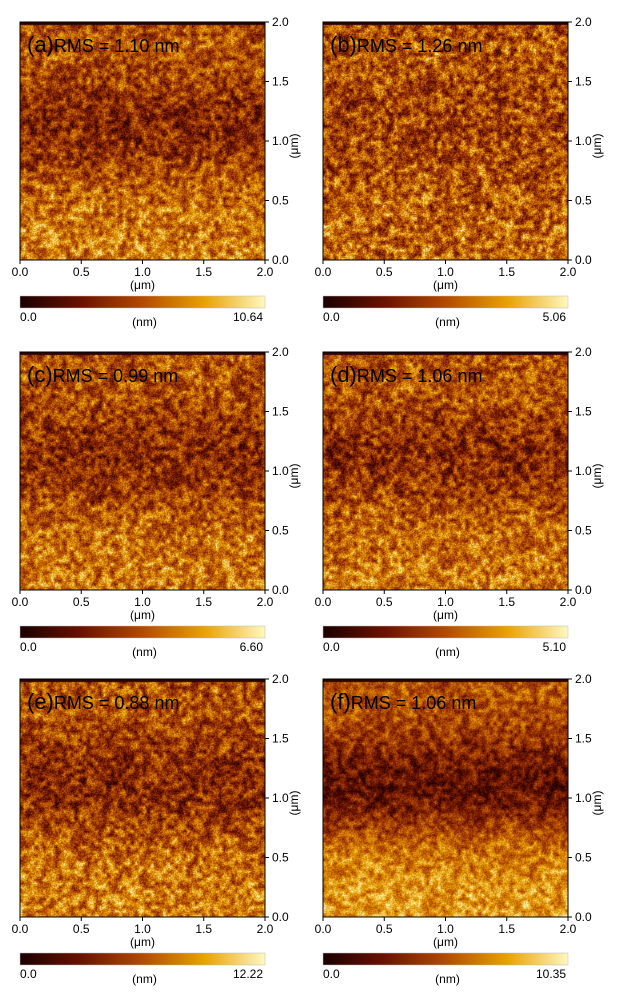  I want to click on panel-annotation: (f)RMS = 1.06 nm, so click(403, 701).